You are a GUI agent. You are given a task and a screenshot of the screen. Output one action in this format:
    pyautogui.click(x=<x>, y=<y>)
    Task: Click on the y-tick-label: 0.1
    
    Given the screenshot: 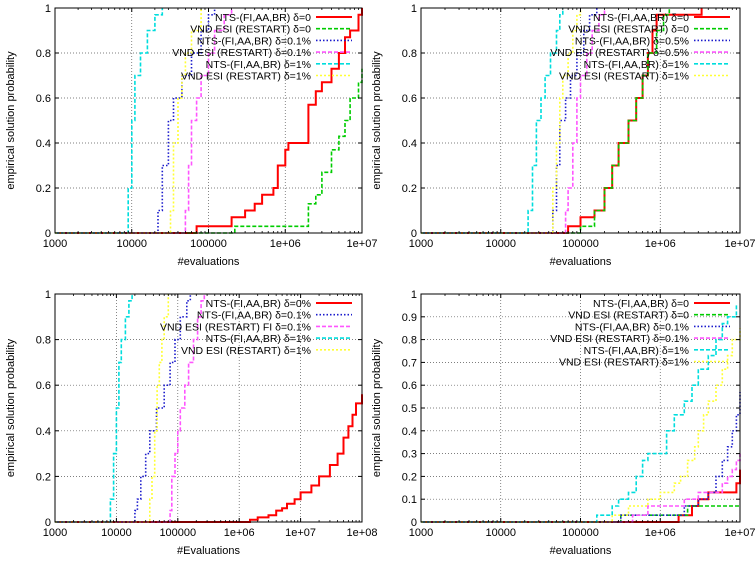 What is the action you would take?
    pyautogui.click(x=409, y=500)
    